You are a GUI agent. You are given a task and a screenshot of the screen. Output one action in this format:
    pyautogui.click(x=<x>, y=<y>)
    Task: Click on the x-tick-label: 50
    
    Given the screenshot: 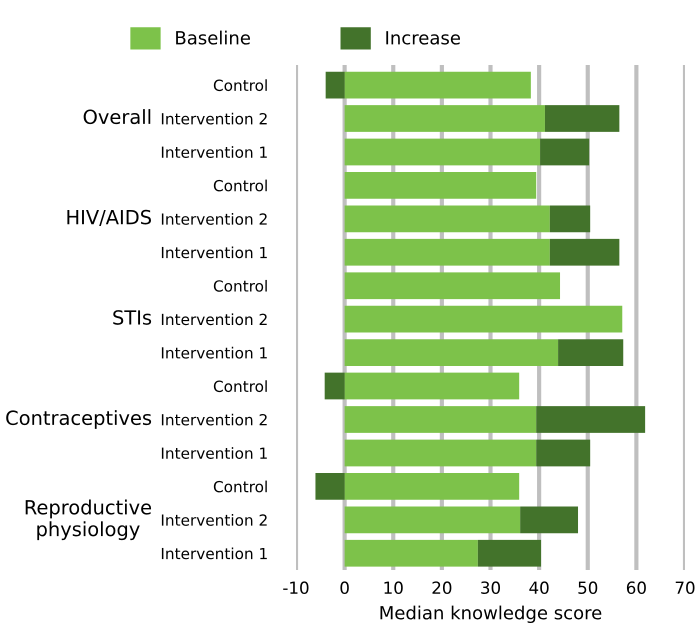 What is the action you would take?
    pyautogui.click(x=588, y=587)
    